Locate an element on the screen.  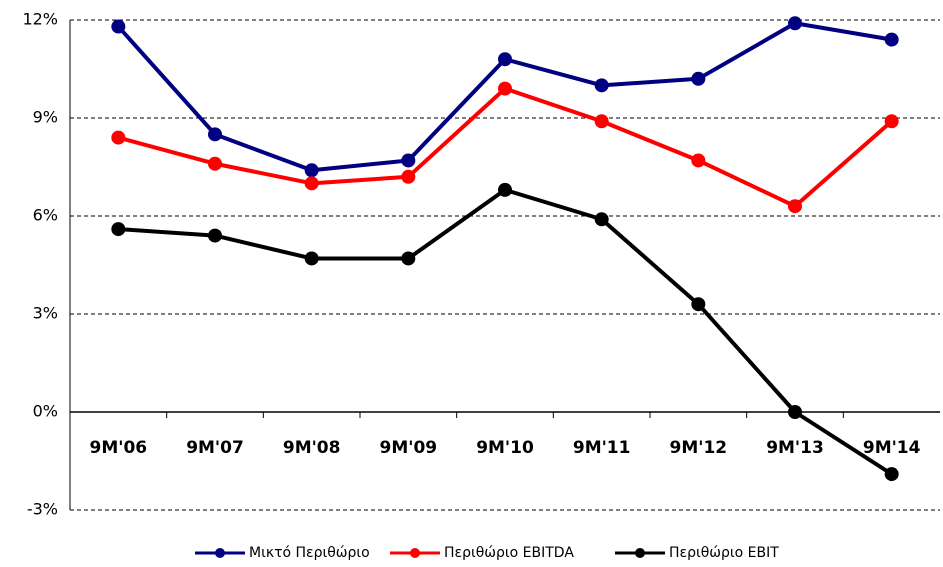
legend-label: Περιθώριο EBIT is located at coordinates (724, 553).